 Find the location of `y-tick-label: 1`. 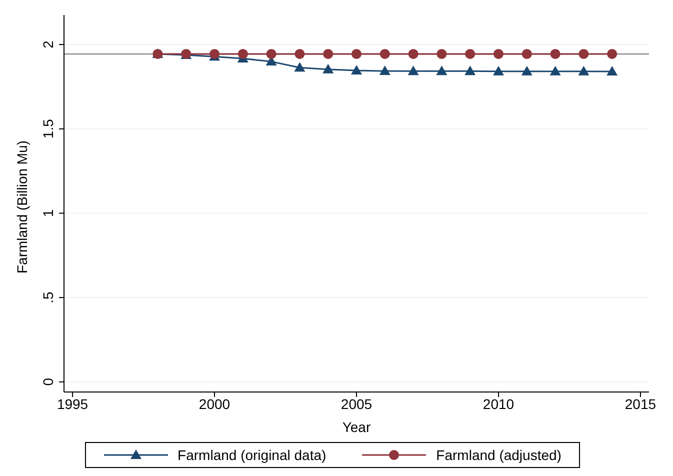

y-tick-label: 1 is located at coordinates (48, 213).